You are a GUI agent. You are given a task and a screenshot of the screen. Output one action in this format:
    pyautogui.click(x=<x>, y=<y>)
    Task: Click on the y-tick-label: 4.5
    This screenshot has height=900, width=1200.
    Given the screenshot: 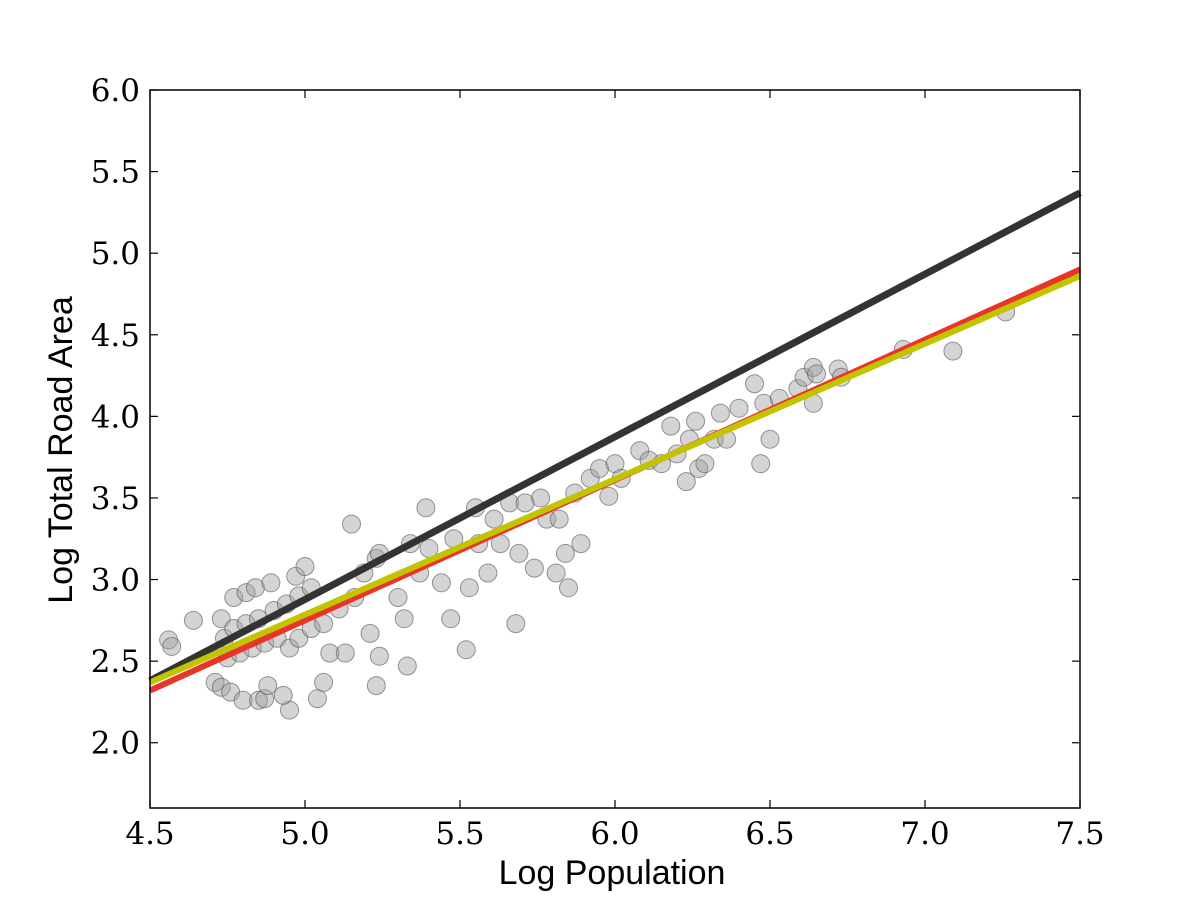 What is the action you would take?
    pyautogui.click(x=115, y=336)
    